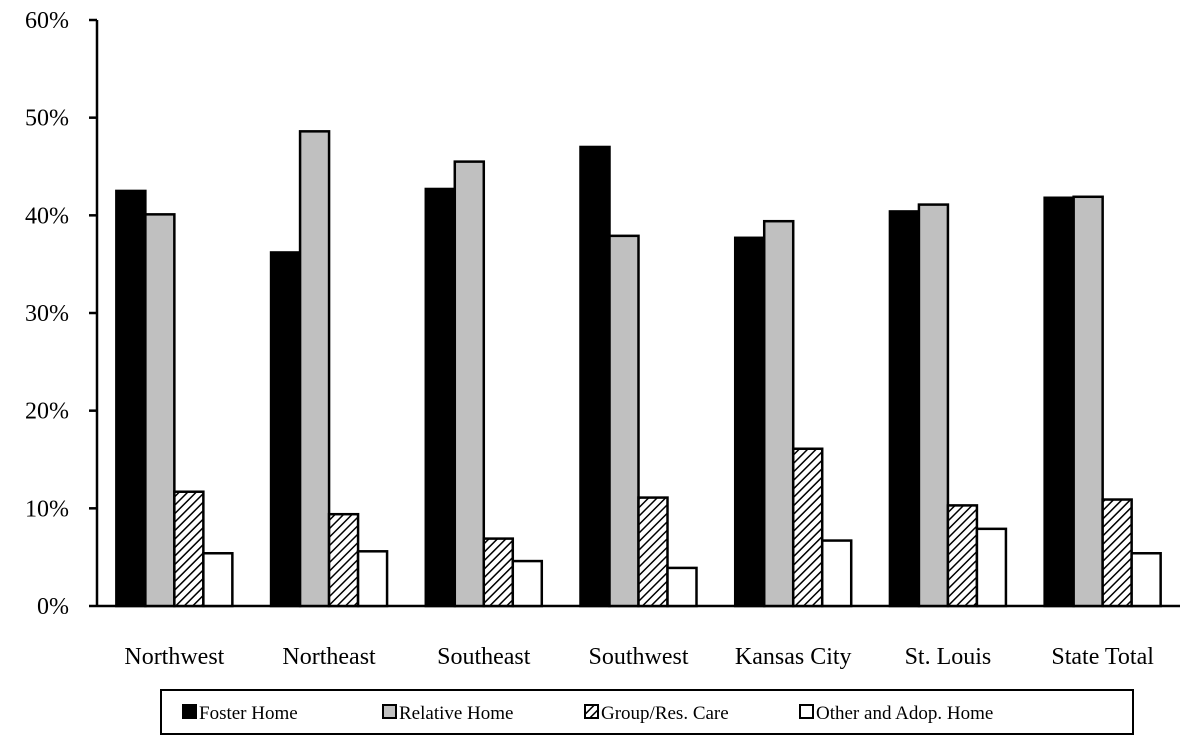  I want to click on y-tick-label: 30%, so click(47, 314).